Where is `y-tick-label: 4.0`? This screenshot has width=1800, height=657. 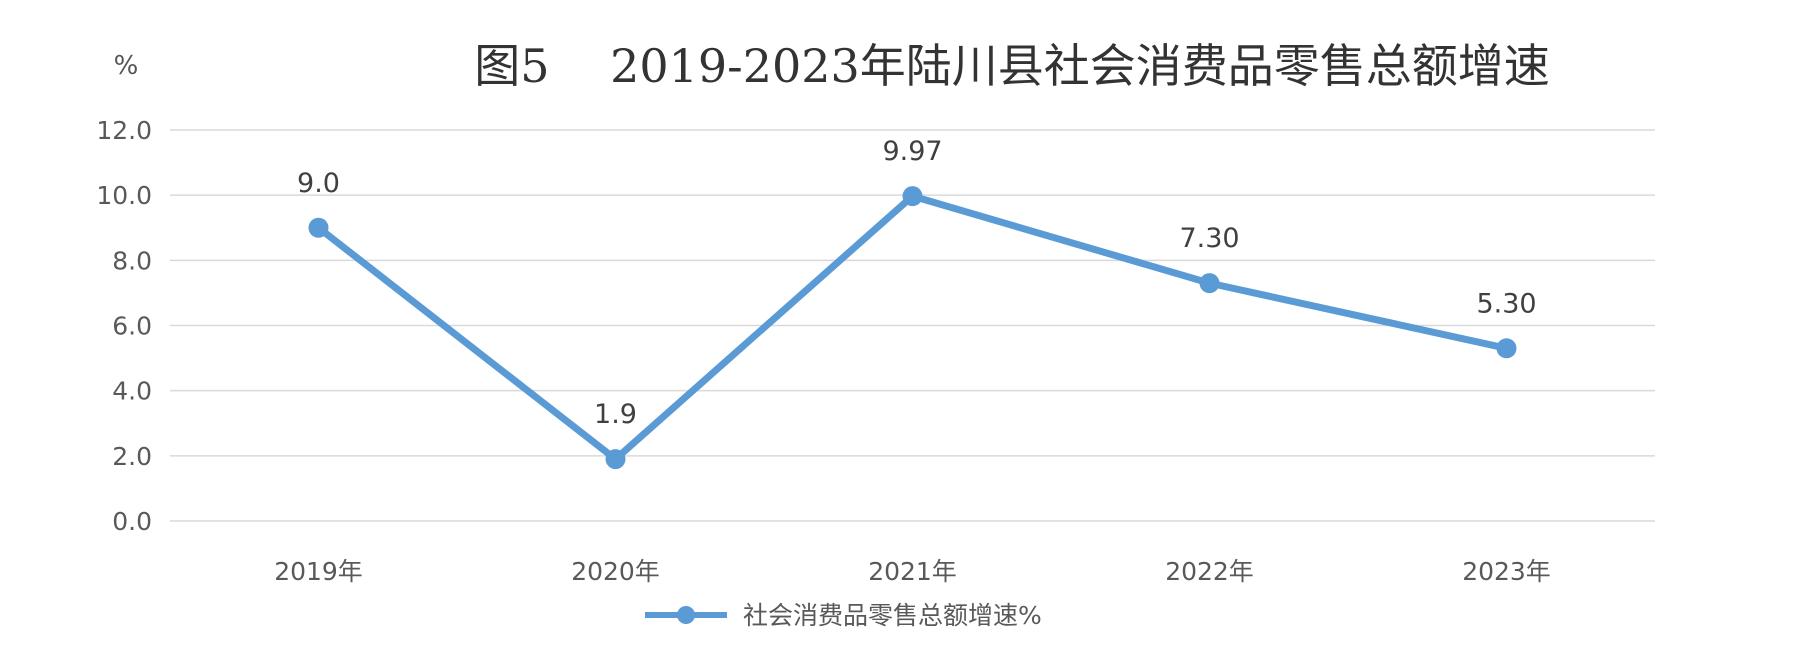 y-tick-label: 4.0 is located at coordinates (132, 391).